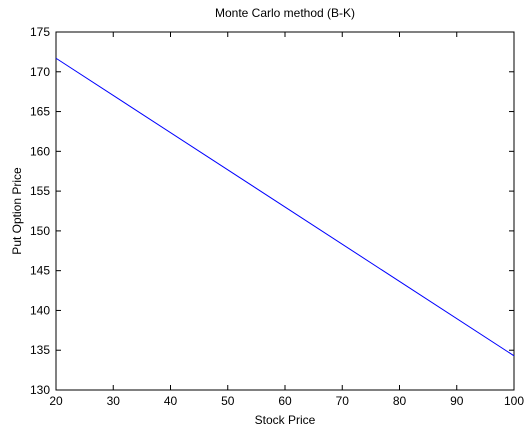  I want to click on y-tick-label: 175, so click(40, 32).